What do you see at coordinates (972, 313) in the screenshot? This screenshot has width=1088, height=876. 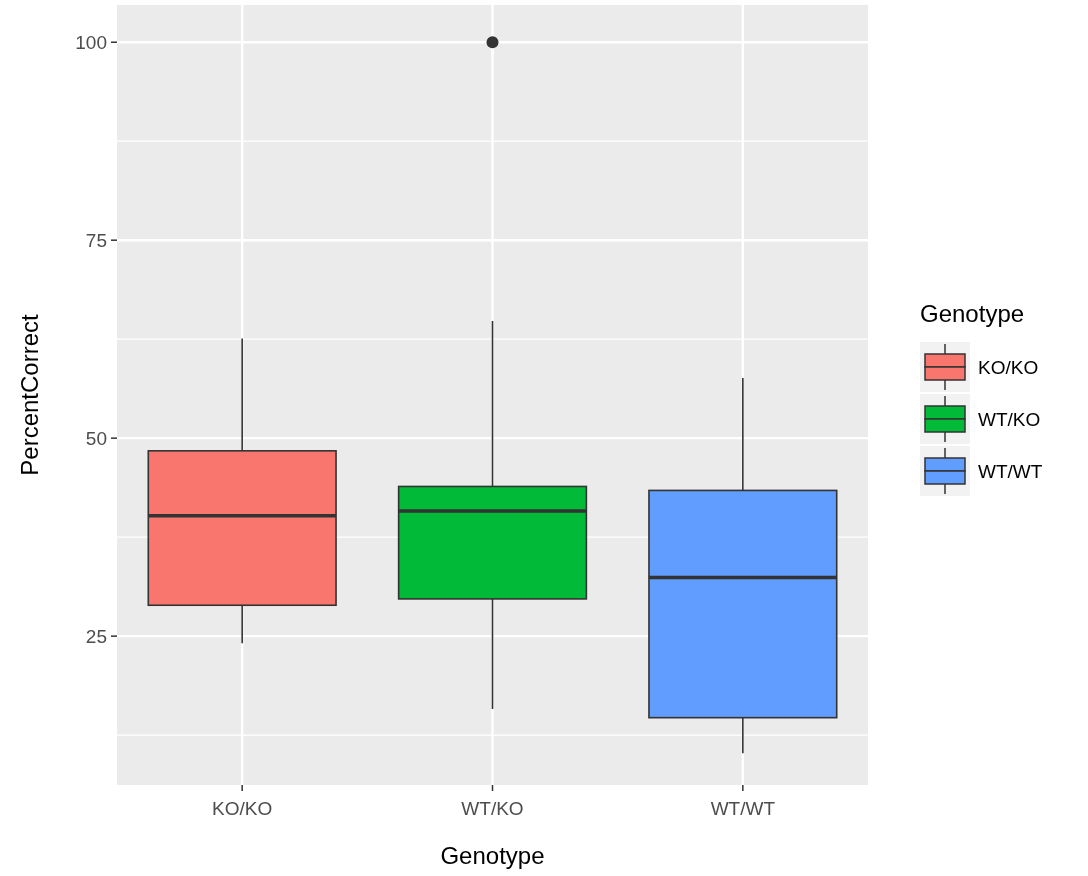 I see `legend-title: Genotype` at bounding box center [972, 313].